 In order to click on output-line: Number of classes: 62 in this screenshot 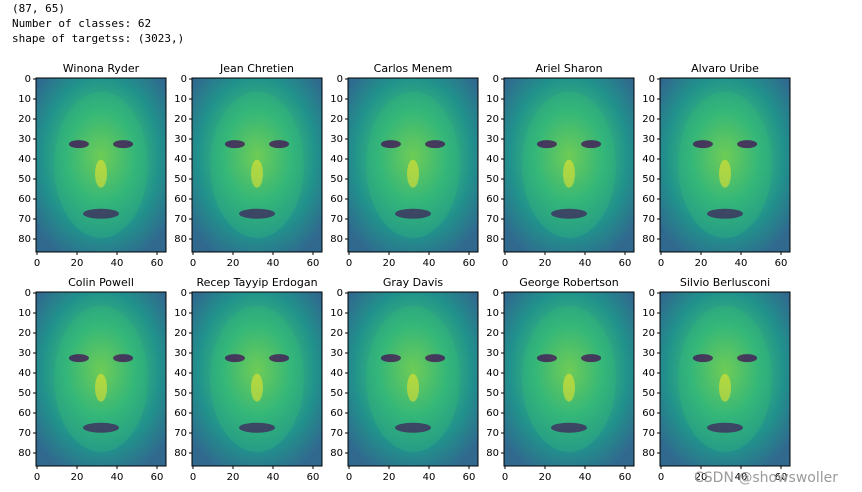, I will do `click(81, 23)`.